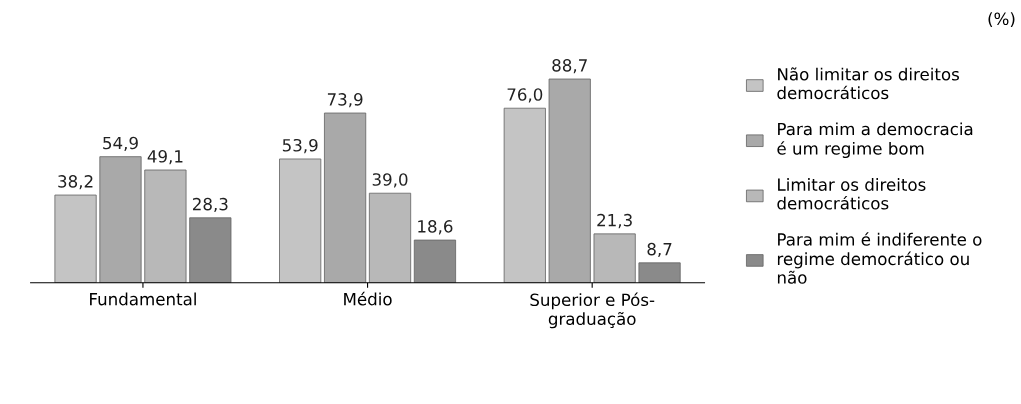  What do you see at coordinates (659, 250) in the screenshot?
I see `data-label: 8,7` at bounding box center [659, 250].